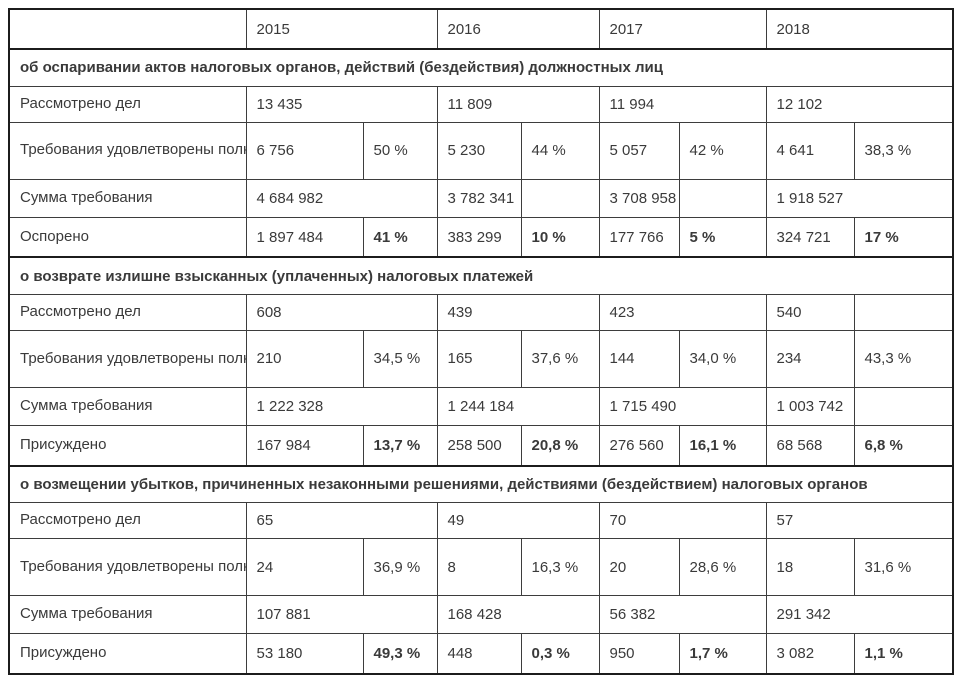 This screenshot has width=960, height=683. I want to click on year-header-2018: 2018, so click(859, 29).